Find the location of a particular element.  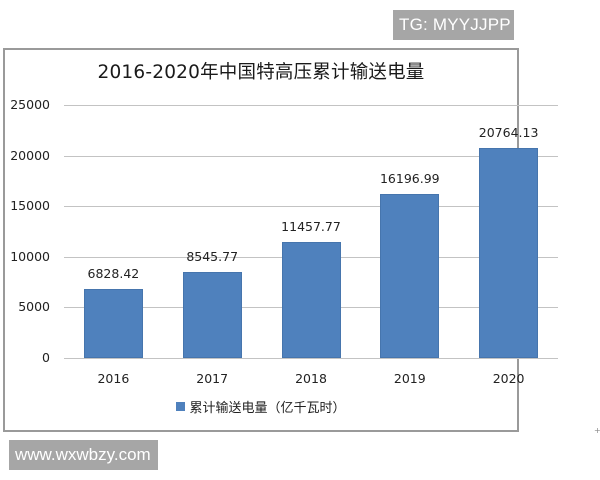

bar-2017 is located at coordinates (212, 314).